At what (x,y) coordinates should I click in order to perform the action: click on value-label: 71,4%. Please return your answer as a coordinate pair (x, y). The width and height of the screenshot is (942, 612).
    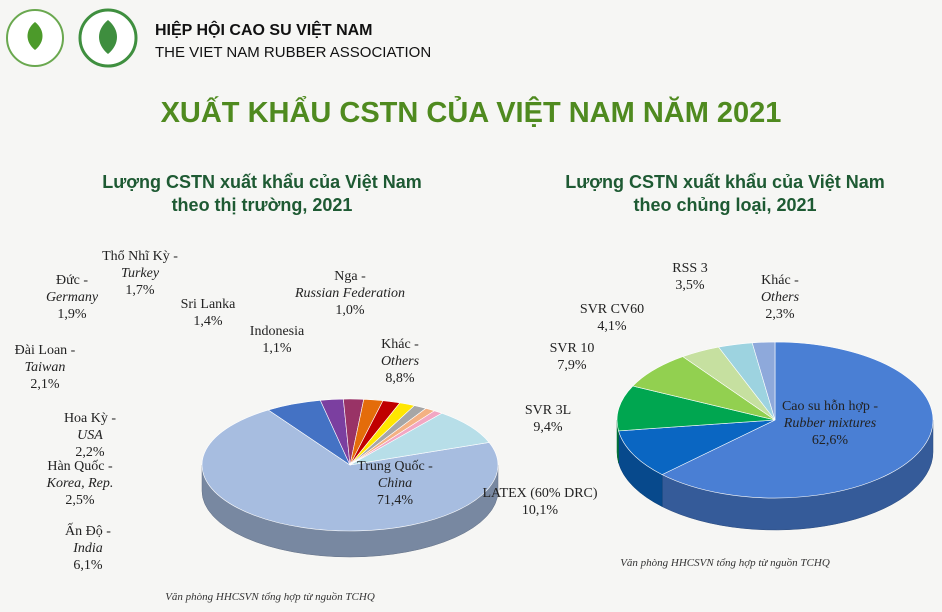
    Looking at the image, I should click on (395, 500).